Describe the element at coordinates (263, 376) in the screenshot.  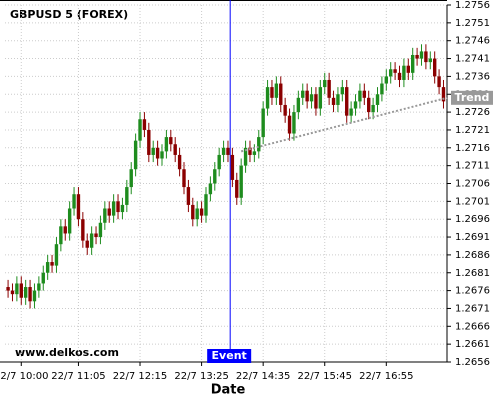
I see `x-tick-label: 22/7 14:35` at that location.